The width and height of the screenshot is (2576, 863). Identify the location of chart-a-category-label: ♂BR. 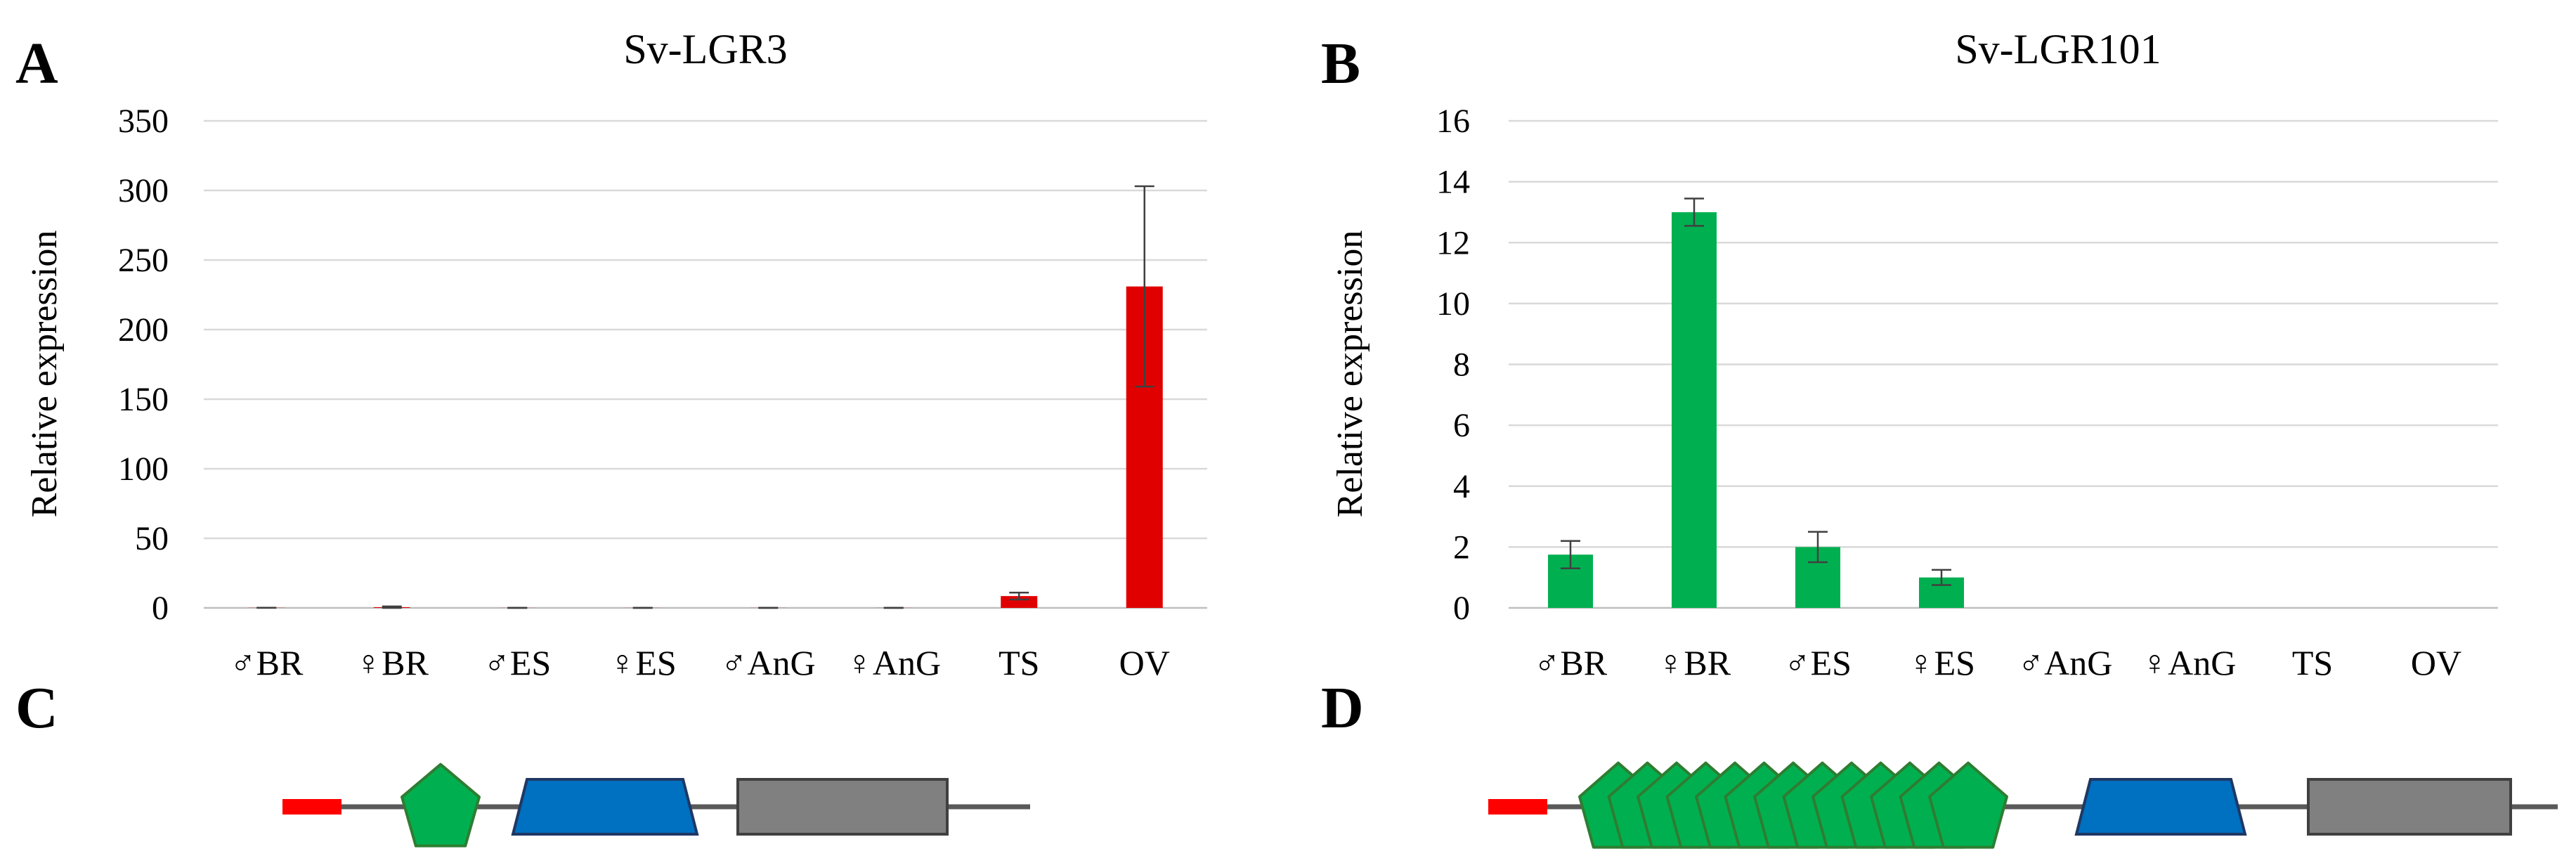
(267, 662).